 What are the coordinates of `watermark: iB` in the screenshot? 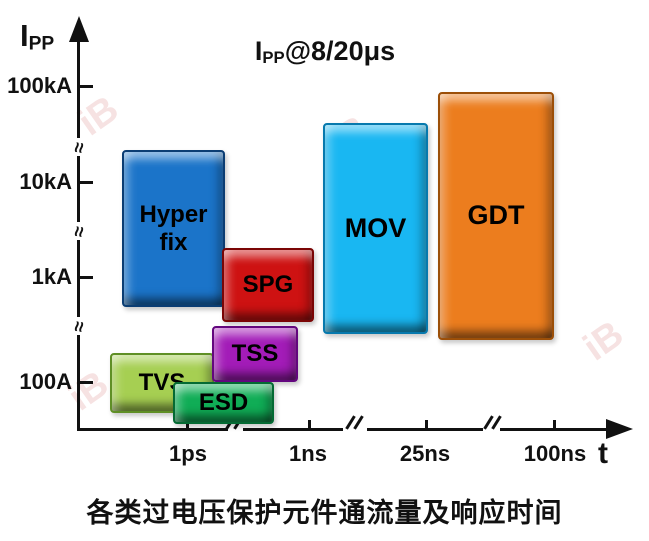 It's located at (604, 341).